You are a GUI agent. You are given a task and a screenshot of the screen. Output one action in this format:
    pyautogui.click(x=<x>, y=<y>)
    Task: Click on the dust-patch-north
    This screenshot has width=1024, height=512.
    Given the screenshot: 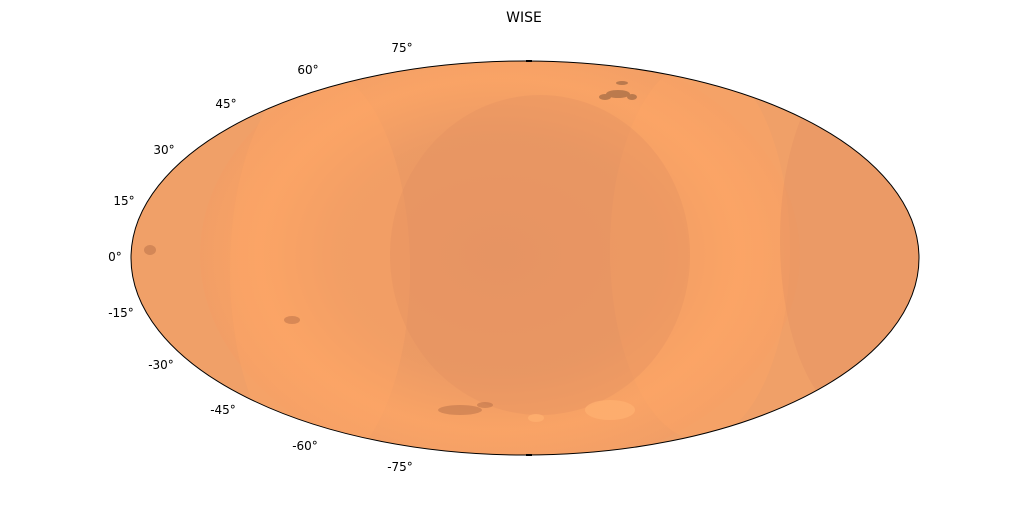 What is the action you would take?
    pyautogui.click(x=618, y=90)
    